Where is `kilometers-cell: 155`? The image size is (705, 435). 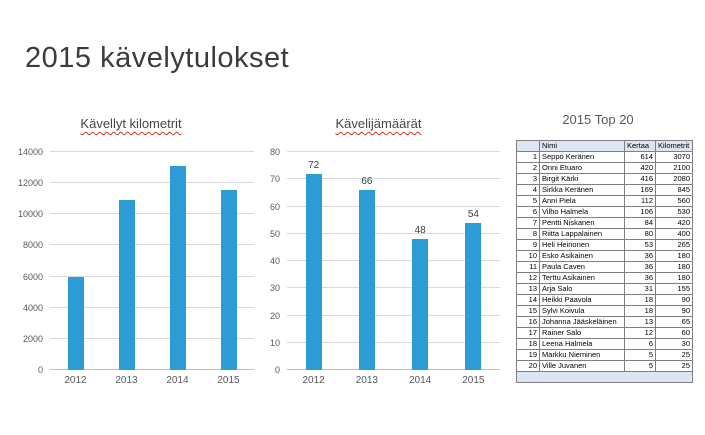 kilometers-cell: 155 is located at coordinates (674, 289).